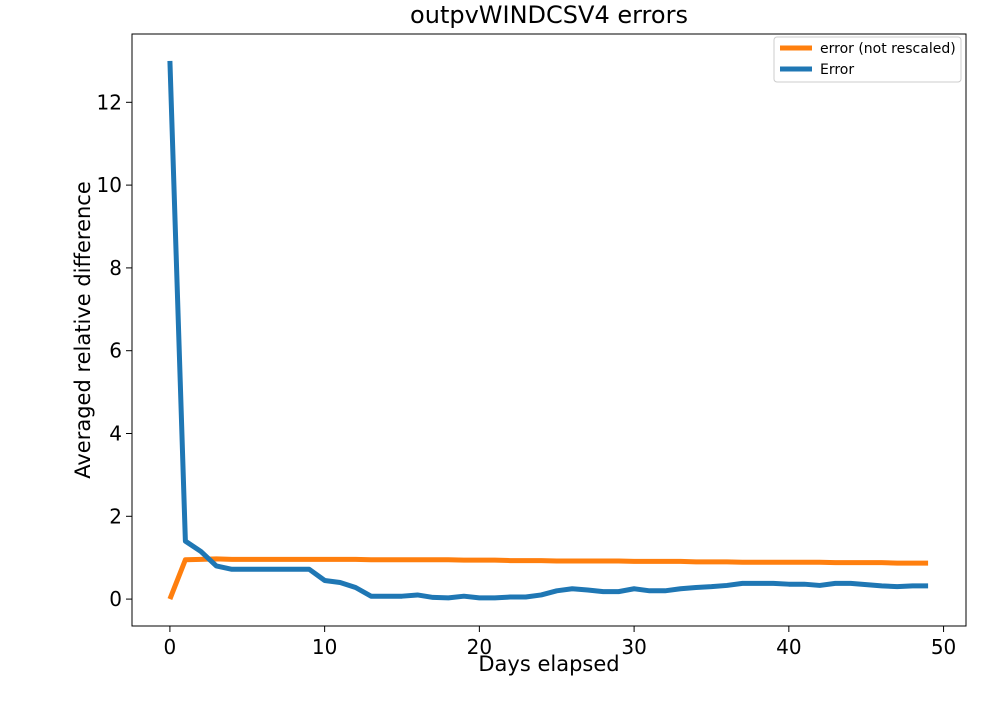 Image resolution: width=1008 pixels, height=720 pixels. I want to click on y-tick-label: 6, so click(115, 351).